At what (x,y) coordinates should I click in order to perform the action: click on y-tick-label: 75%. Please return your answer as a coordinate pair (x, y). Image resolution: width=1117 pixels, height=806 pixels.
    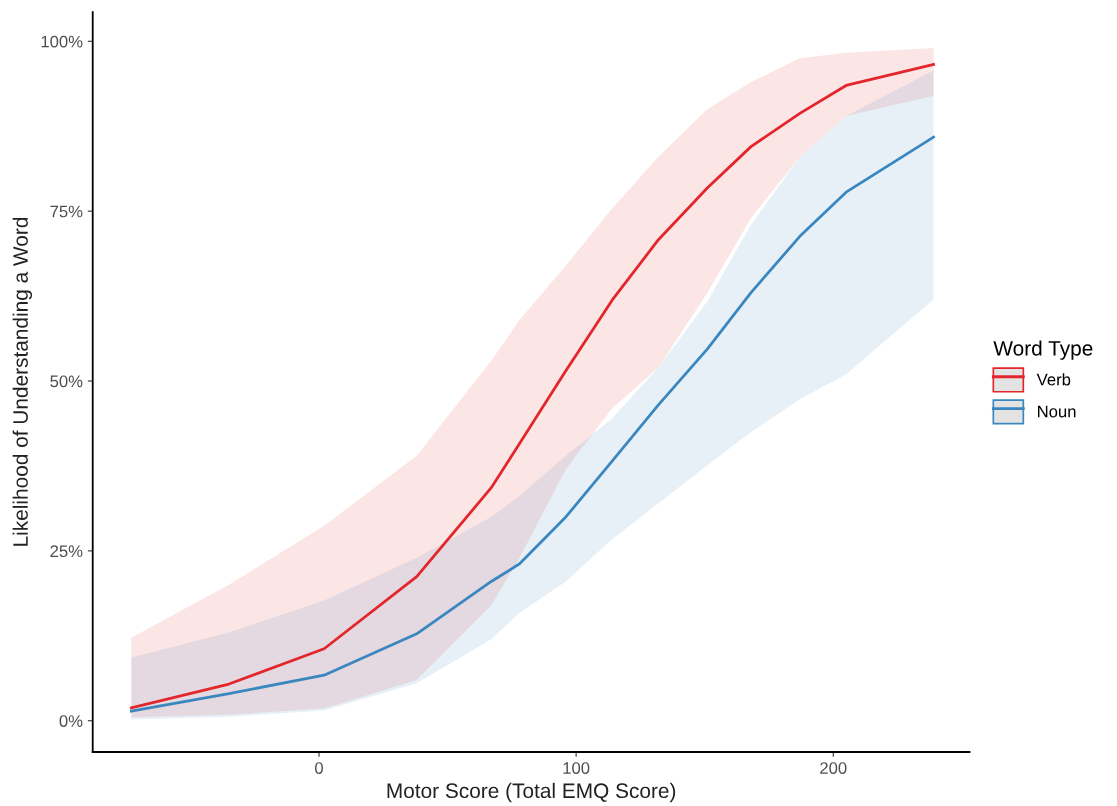
    Looking at the image, I should click on (66, 211).